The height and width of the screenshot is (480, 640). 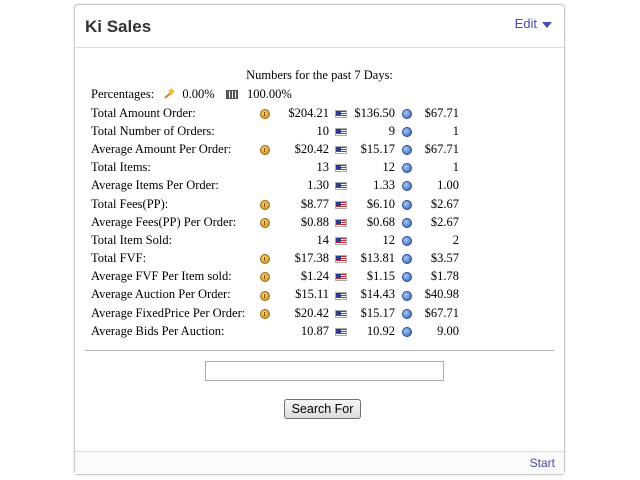 I want to click on divider, so click(x=319, y=350).